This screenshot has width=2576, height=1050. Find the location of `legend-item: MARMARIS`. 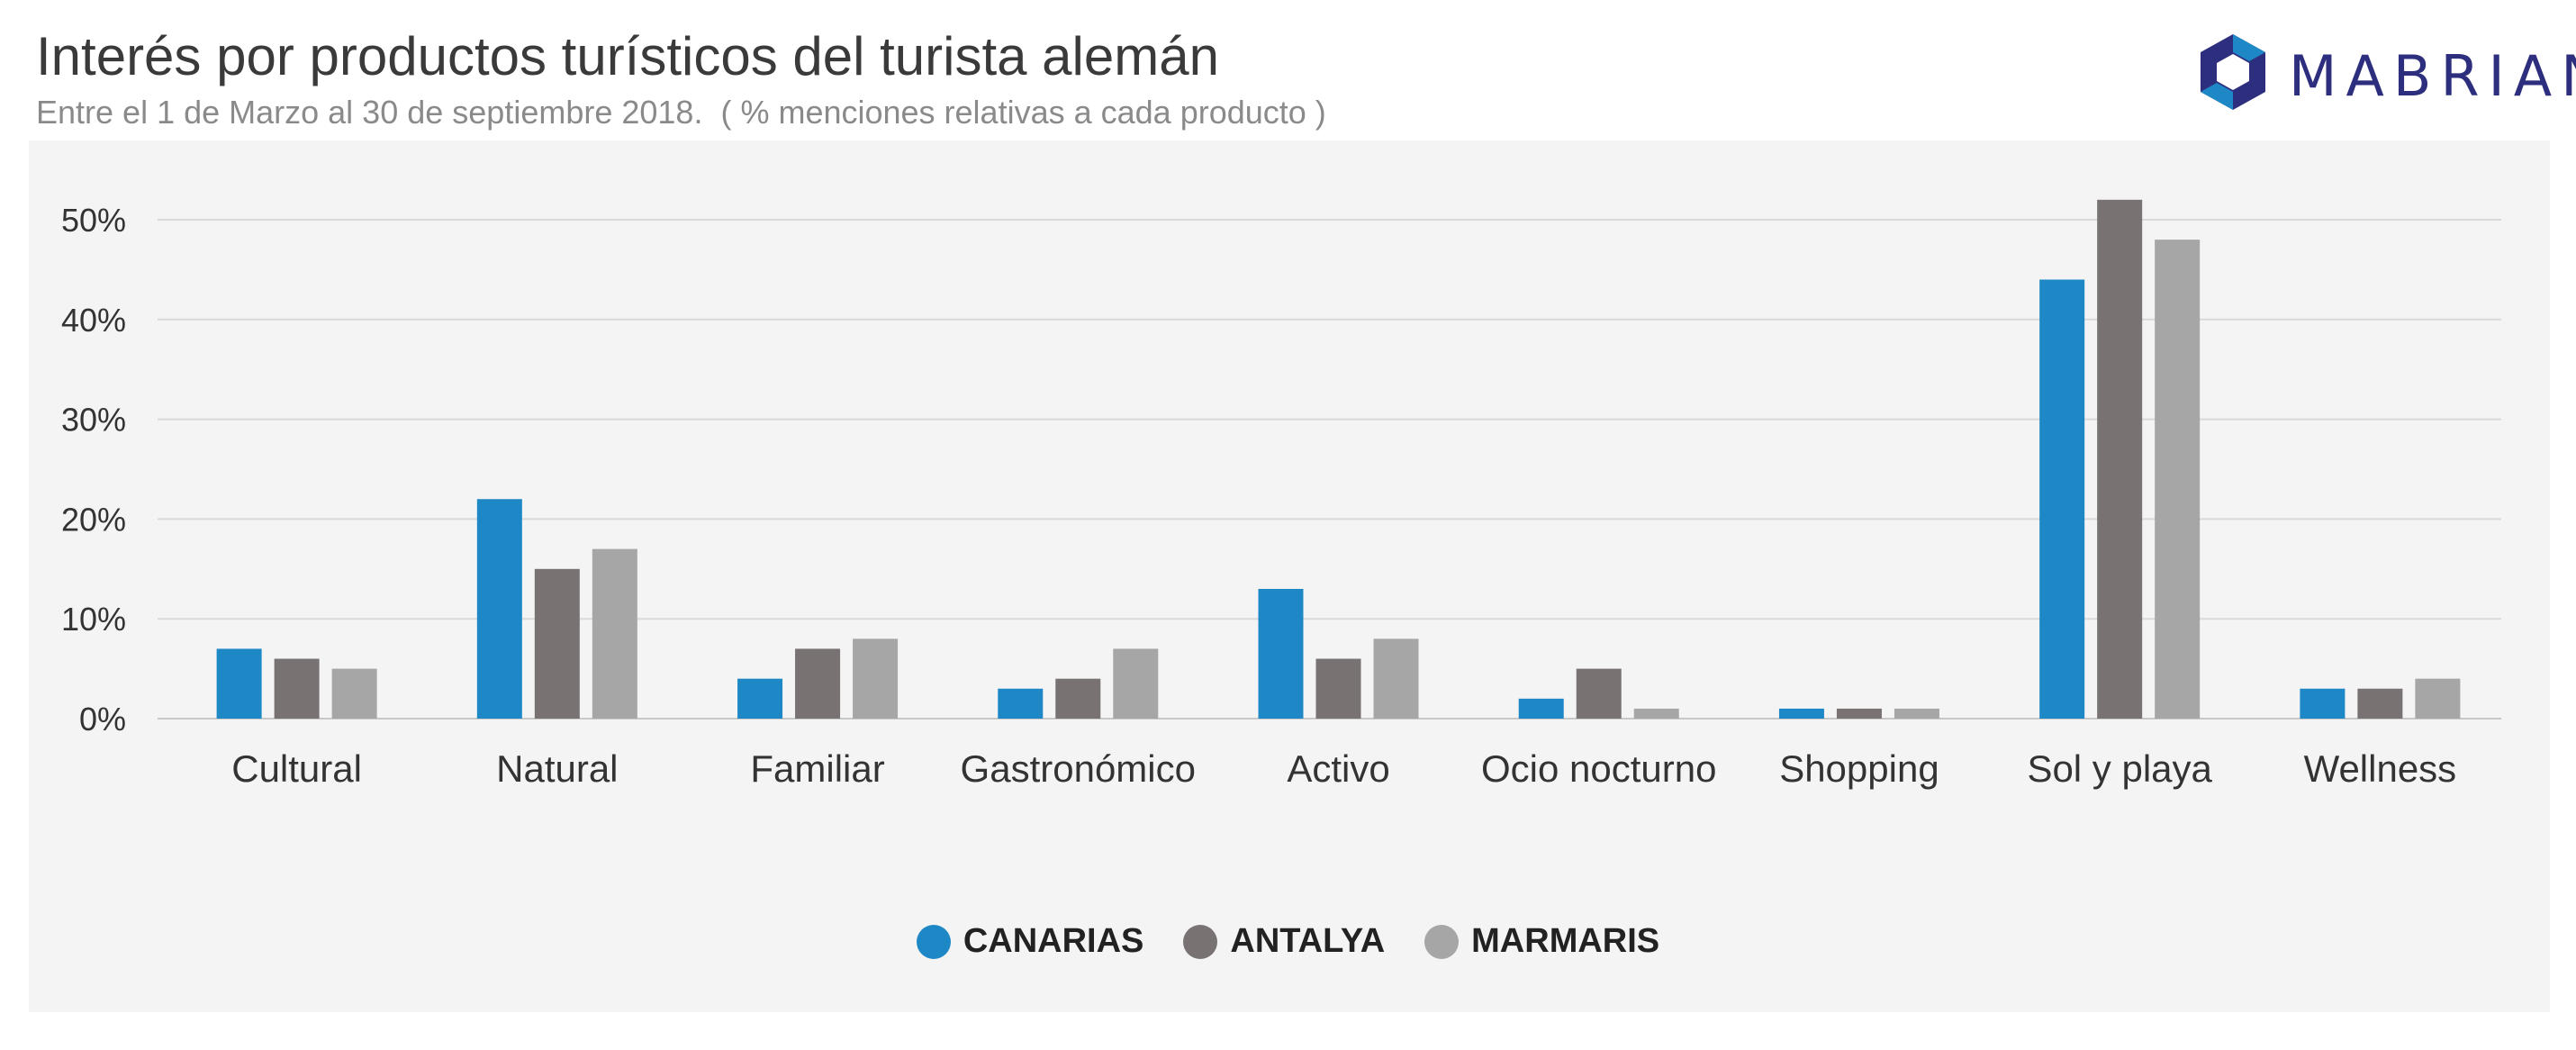

legend-item: MARMARIS is located at coordinates (1541, 941).